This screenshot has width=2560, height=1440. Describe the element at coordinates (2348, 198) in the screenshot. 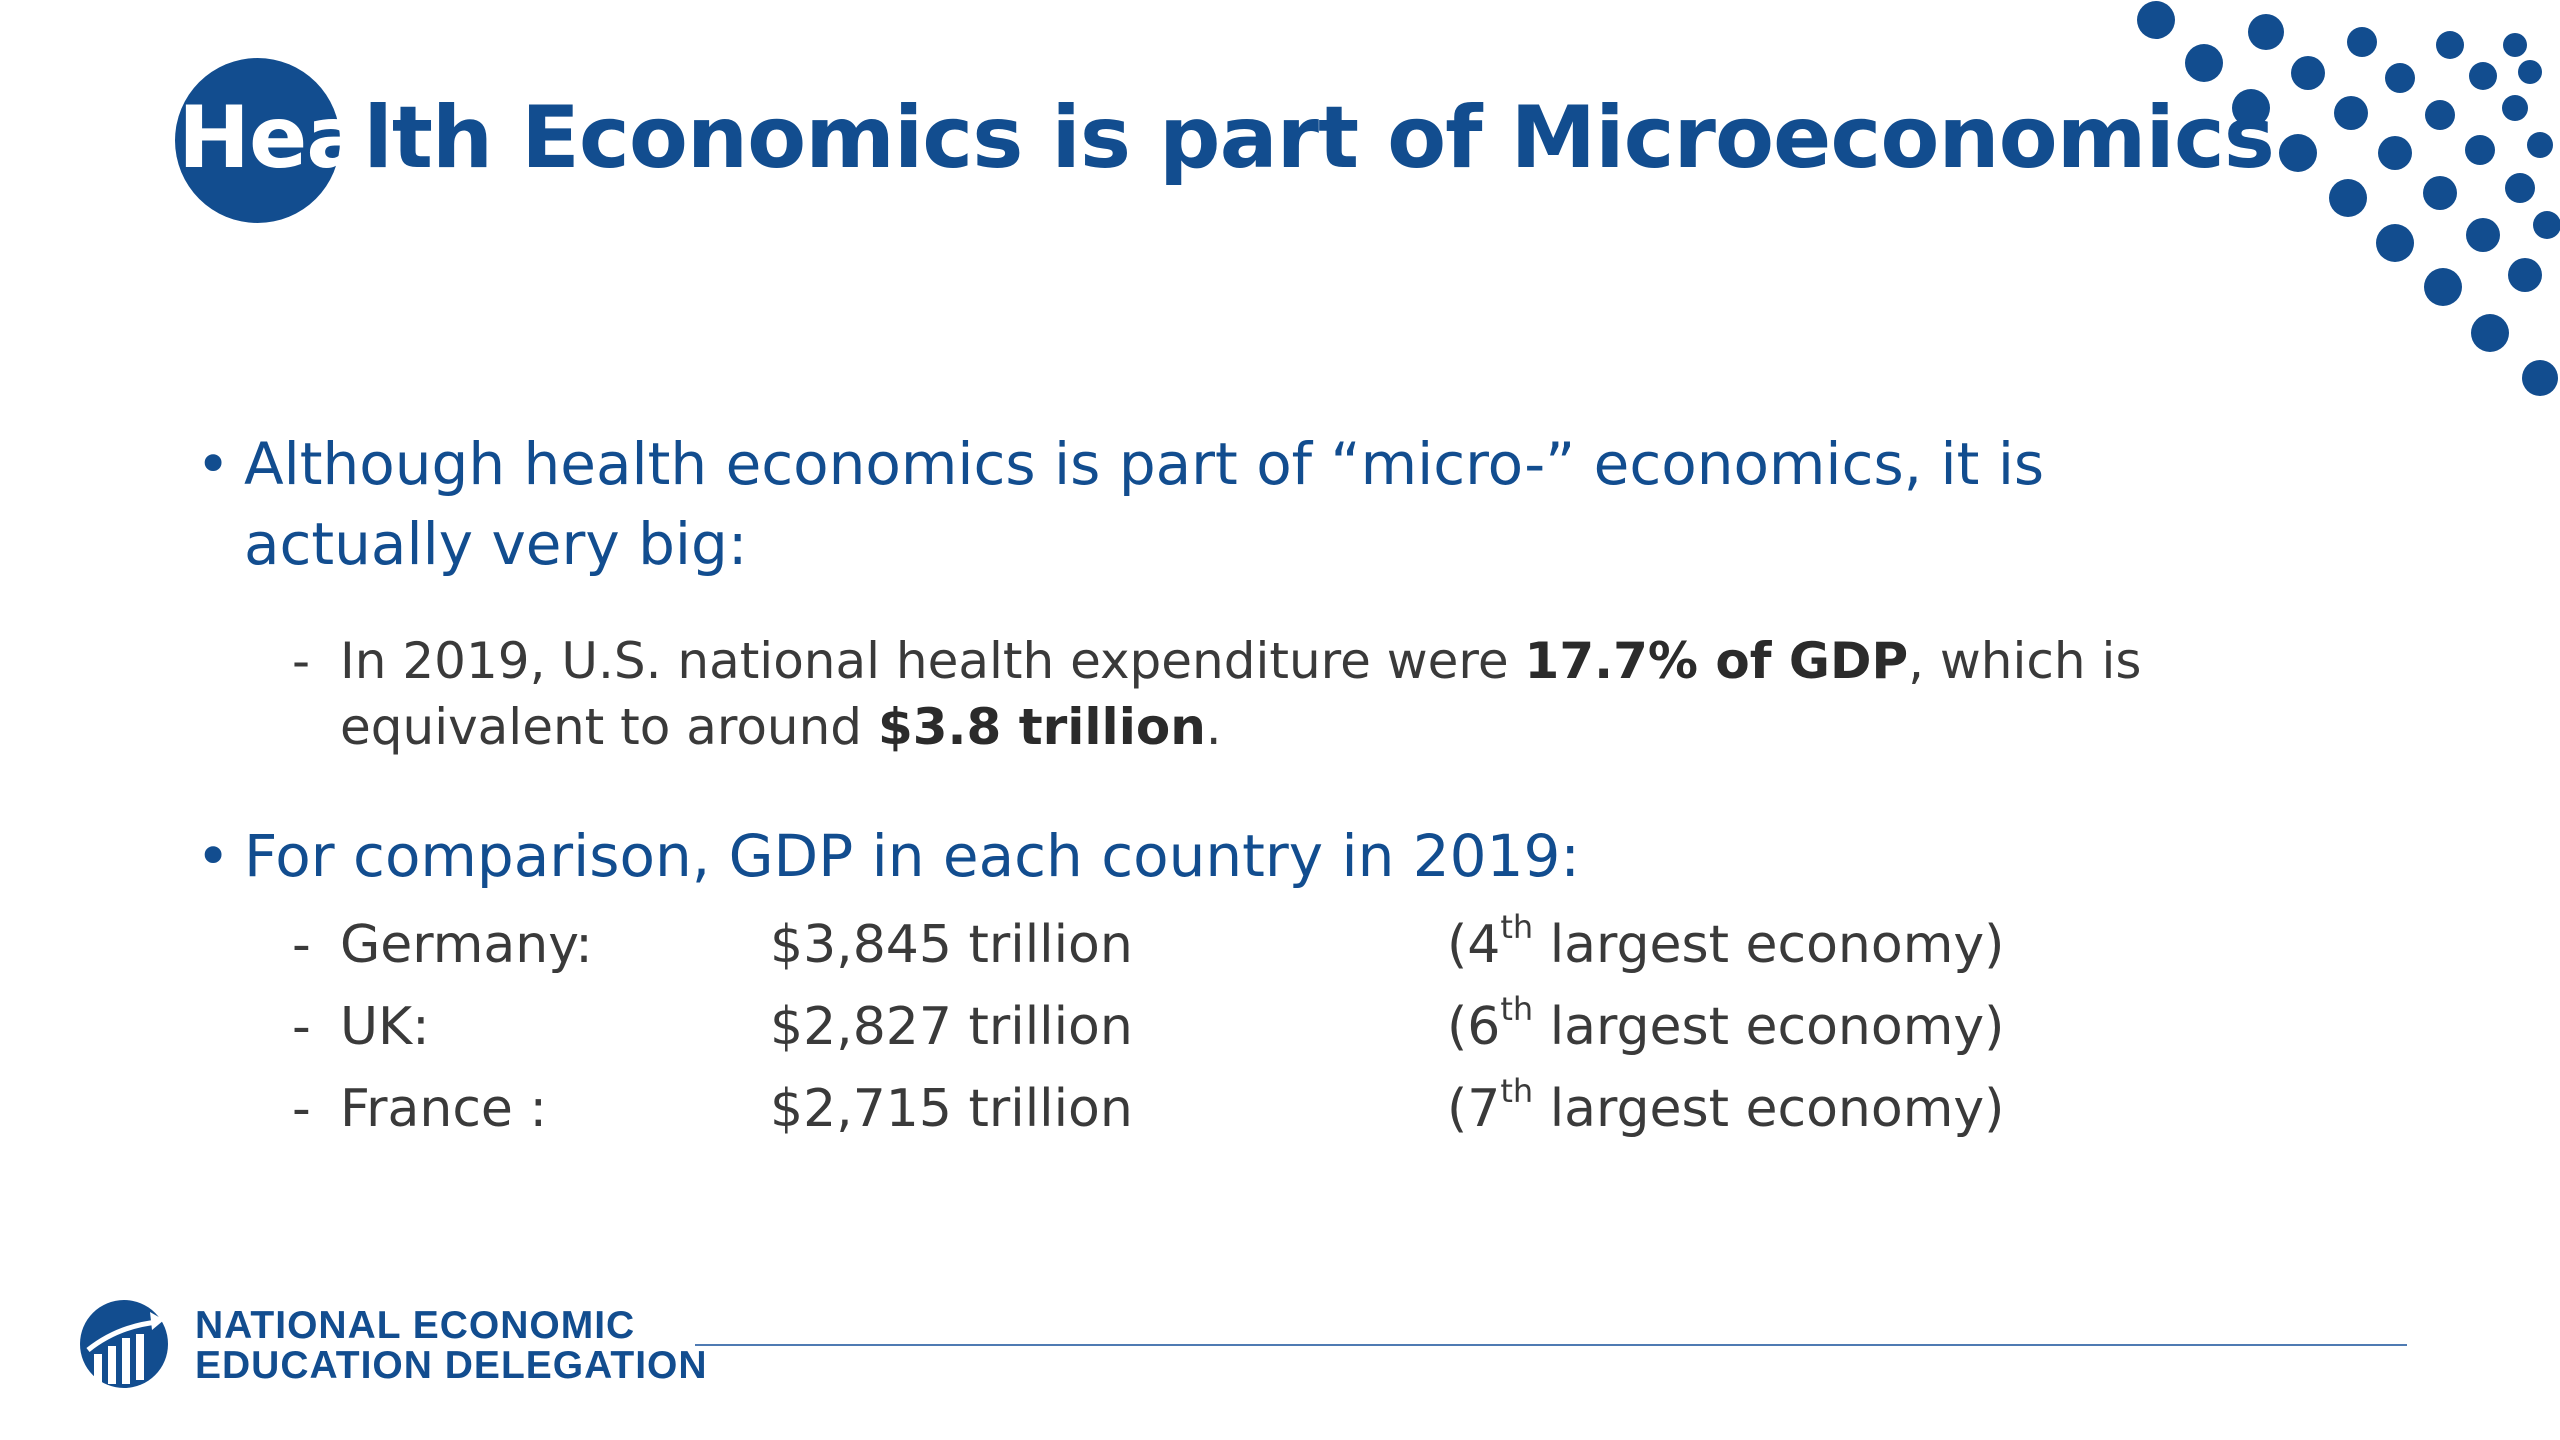

I see `decorative-dot-pattern` at that location.